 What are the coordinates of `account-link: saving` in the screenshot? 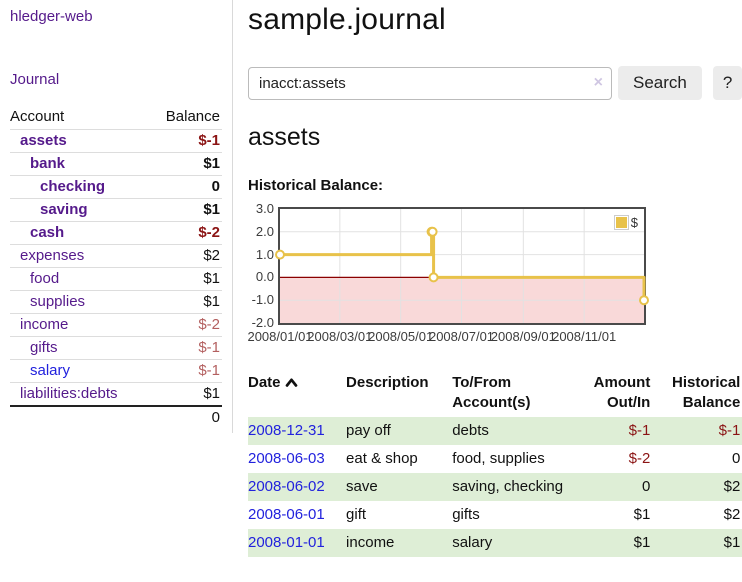 It's located at (64, 209).